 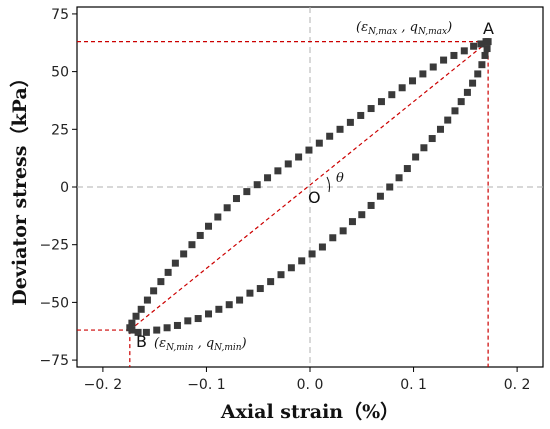 I want to click on y-tick-label: −50, so click(x=54, y=303).